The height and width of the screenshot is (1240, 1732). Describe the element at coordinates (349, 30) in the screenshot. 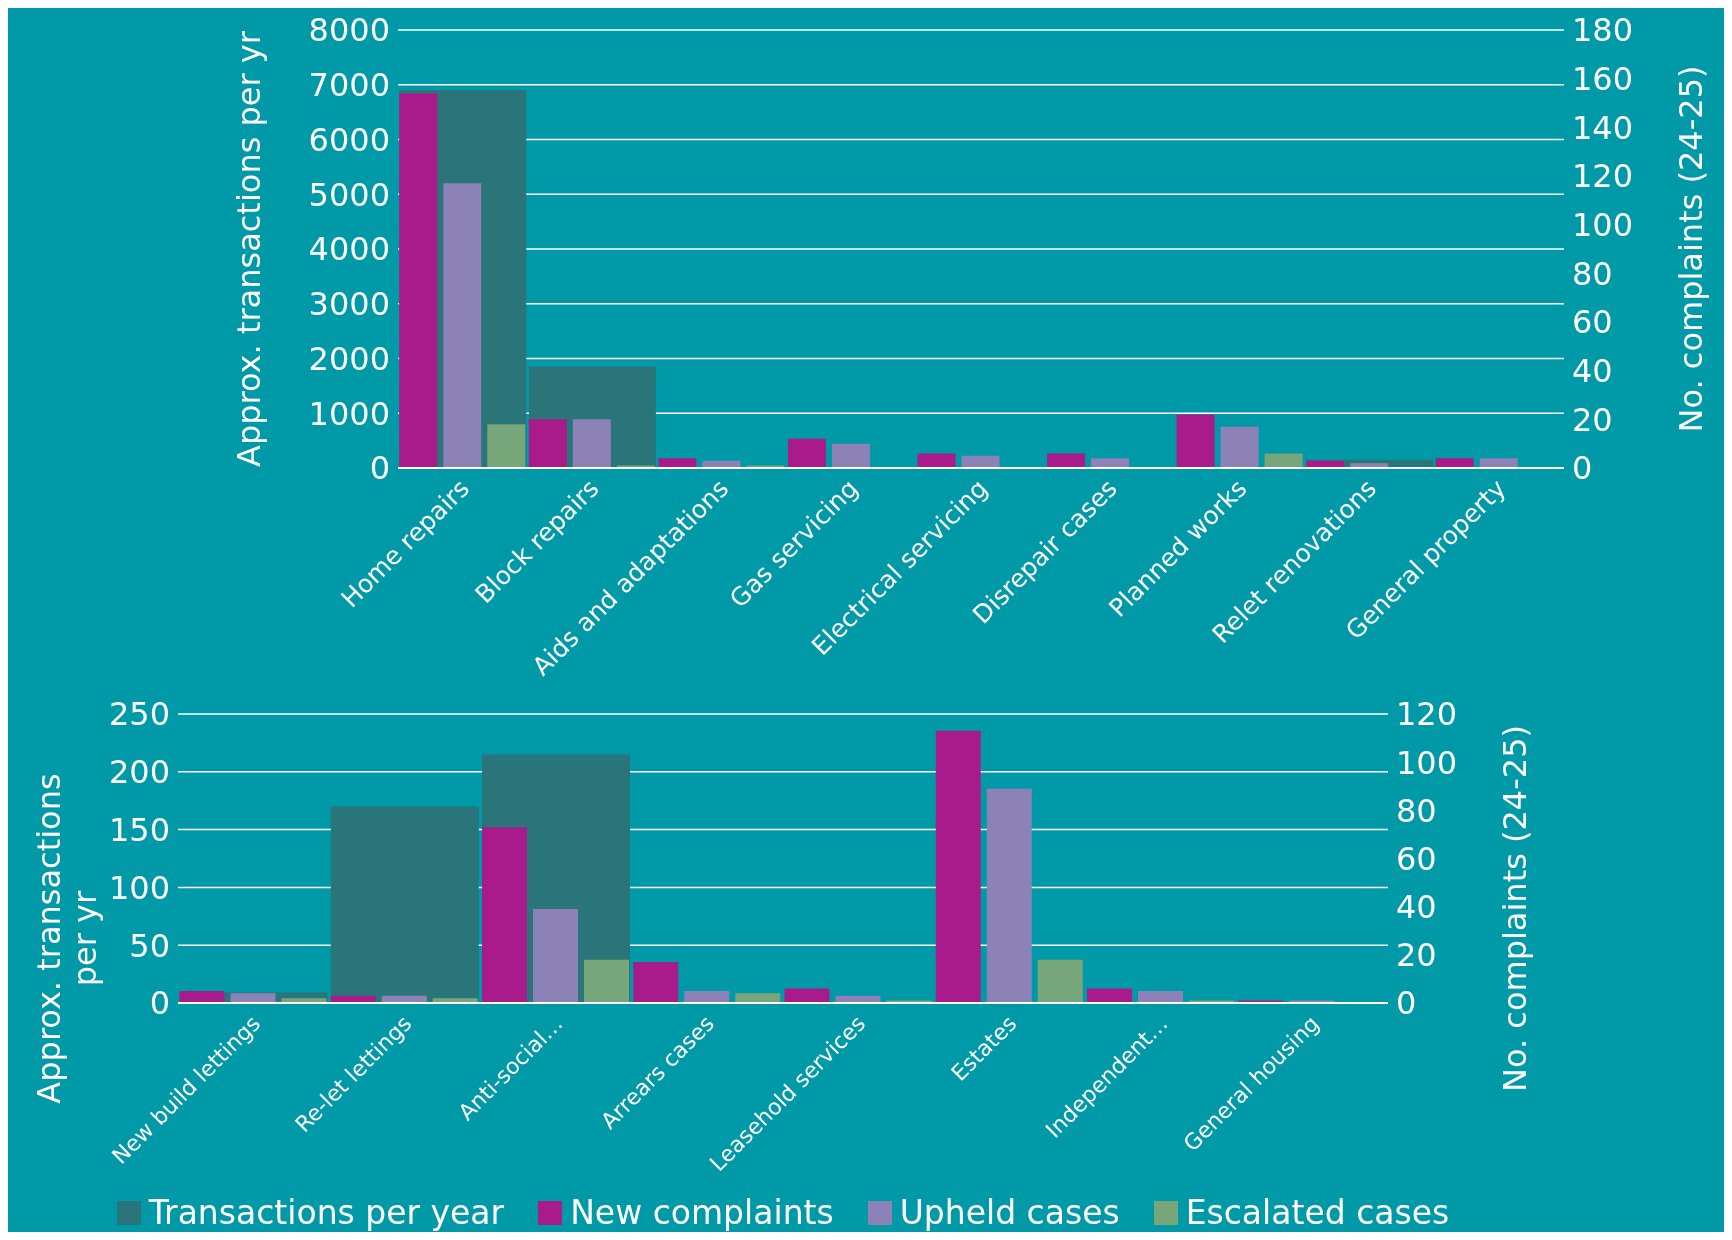

I see `y-tick-label: 8000` at that location.